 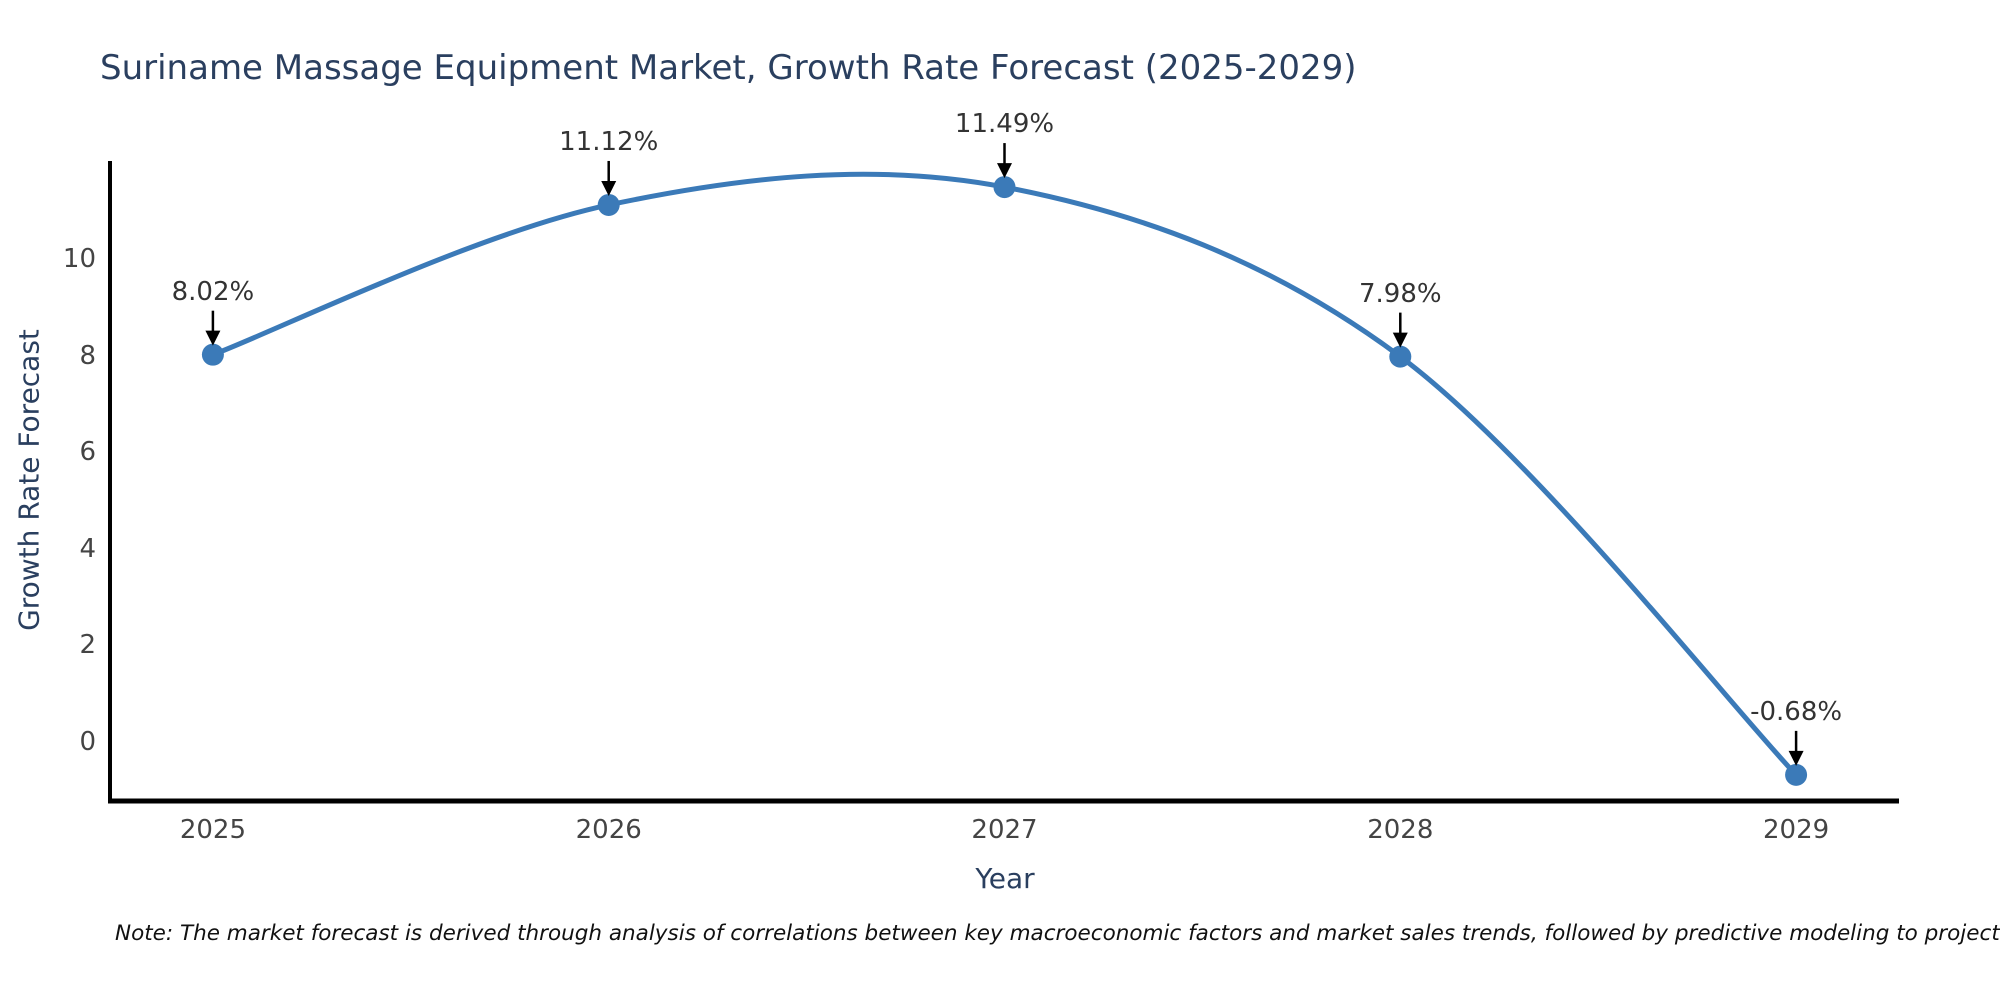 What do you see at coordinates (1796, 711) in the screenshot?
I see `annotation-label-2029: -0.68%` at bounding box center [1796, 711].